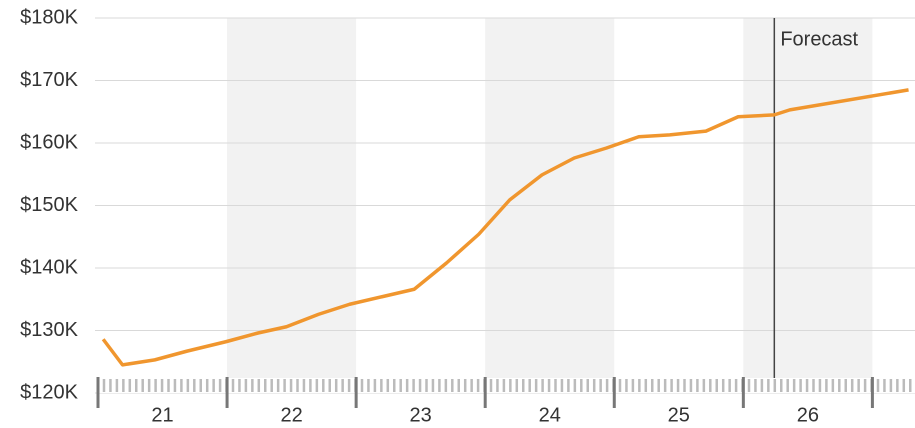 This screenshot has height=428, width=915. What do you see at coordinates (679, 415) in the screenshot?
I see `x-tick-label: 25` at bounding box center [679, 415].